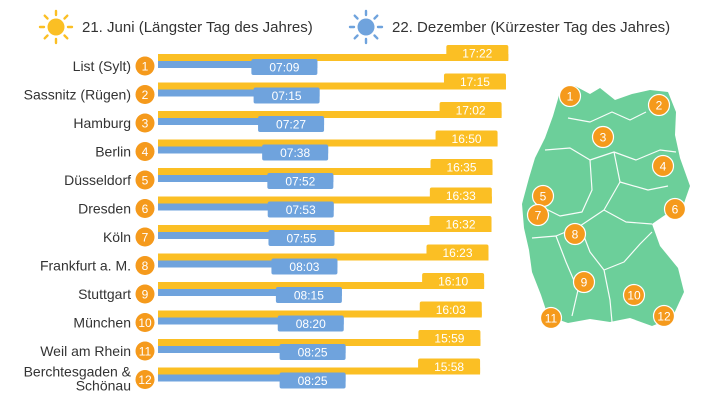 This screenshot has height=403, width=717. I want to click on city-label: Düsseldorf, so click(97, 180).